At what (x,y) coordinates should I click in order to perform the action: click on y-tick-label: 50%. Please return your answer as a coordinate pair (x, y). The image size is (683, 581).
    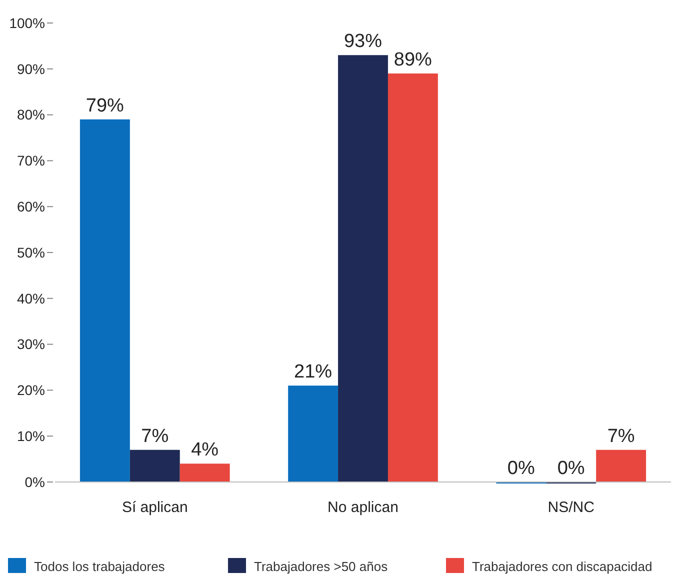
    Looking at the image, I should click on (30, 252).